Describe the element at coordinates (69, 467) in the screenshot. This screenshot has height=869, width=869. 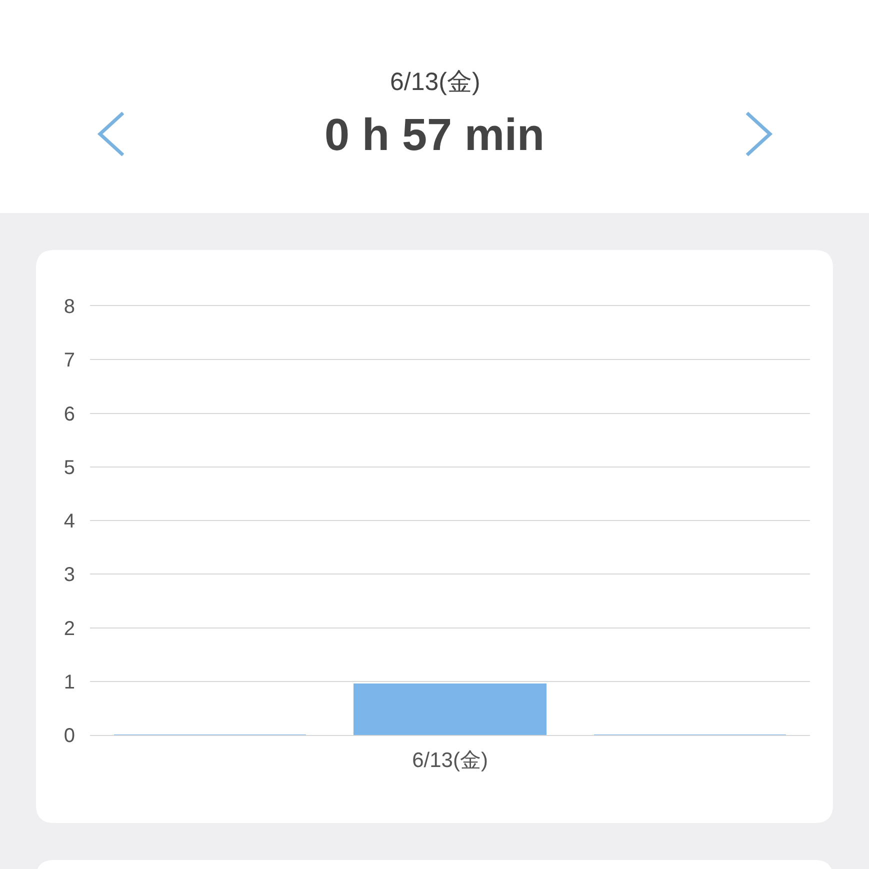
I see `y-tick-label: 5` at that location.